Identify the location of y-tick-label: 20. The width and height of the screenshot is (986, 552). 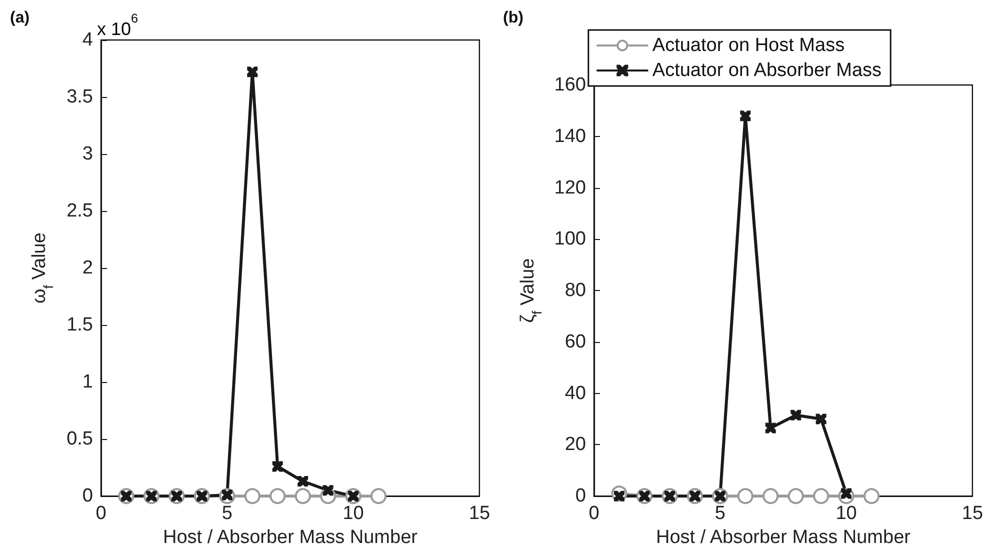
(575, 445).